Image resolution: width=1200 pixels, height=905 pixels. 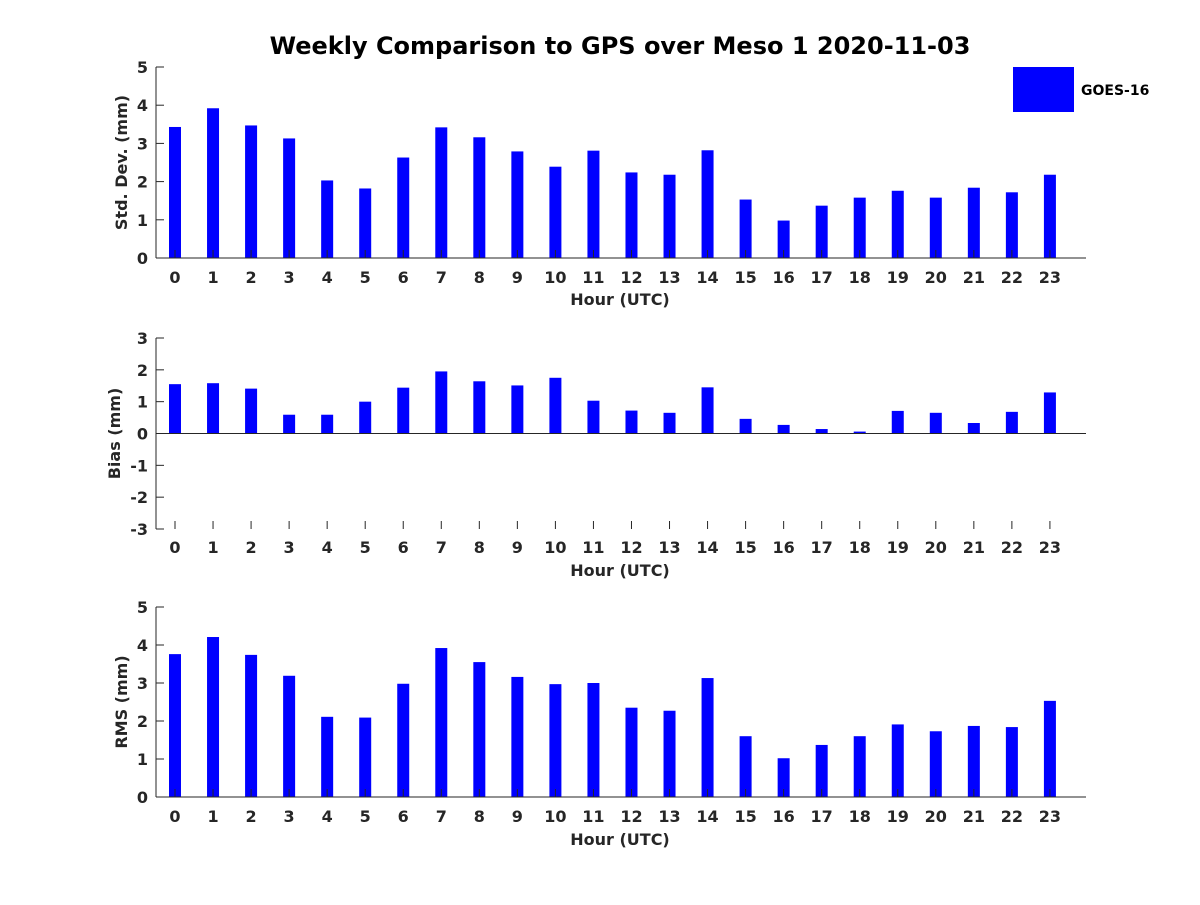 I want to click on x-axis-label: Hour (UTC), so click(x=620, y=570).